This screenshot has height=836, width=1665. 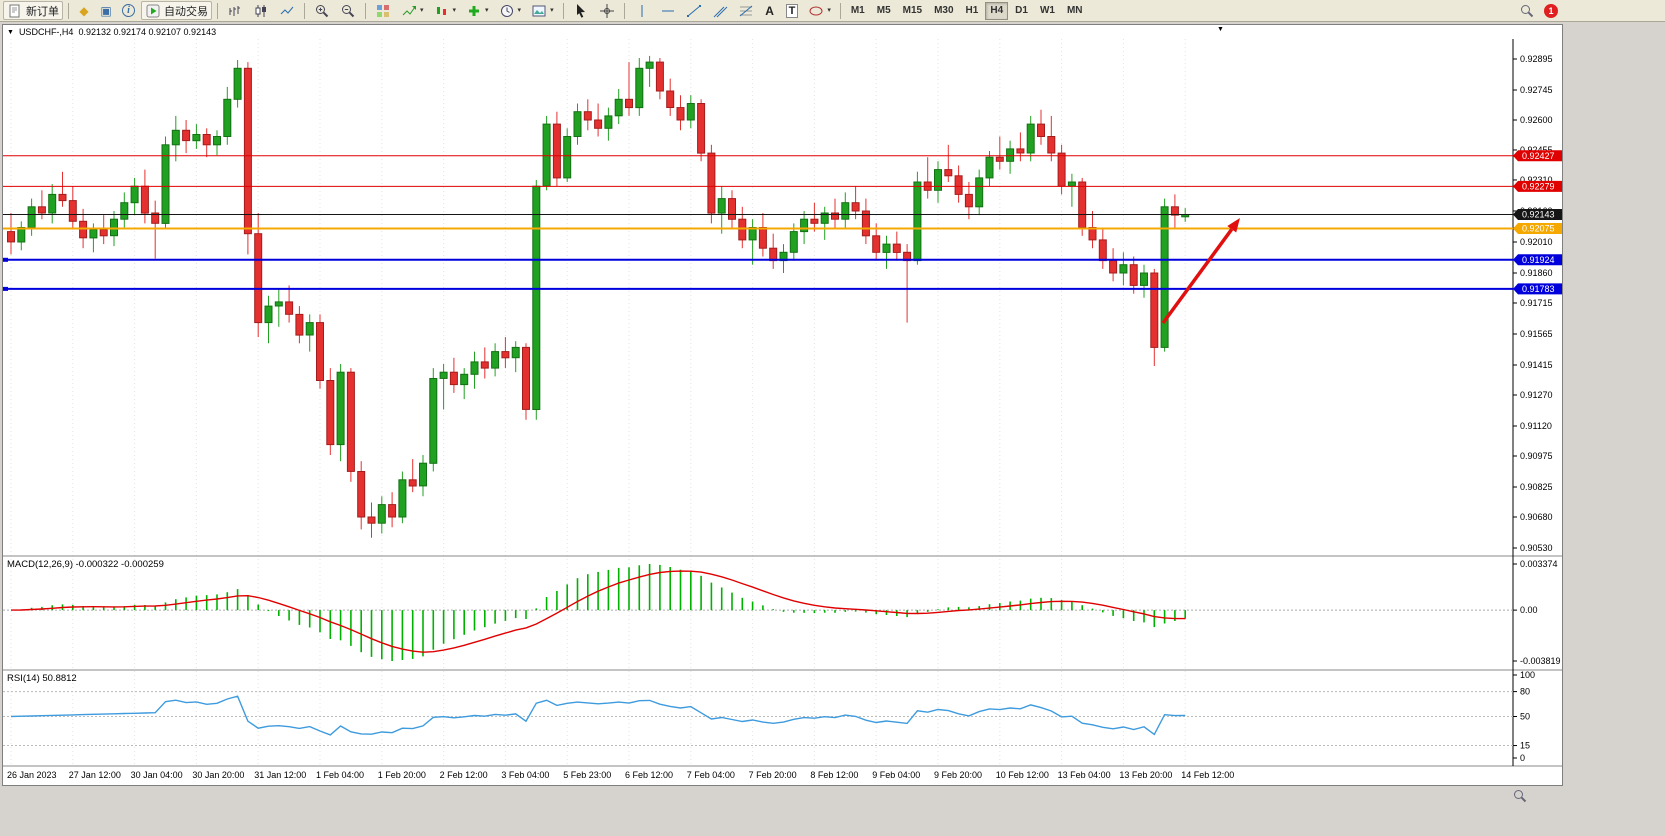 What do you see at coordinates (834, 775) in the screenshot?
I see `svg-text: 8 Feb 12:00` at bounding box center [834, 775].